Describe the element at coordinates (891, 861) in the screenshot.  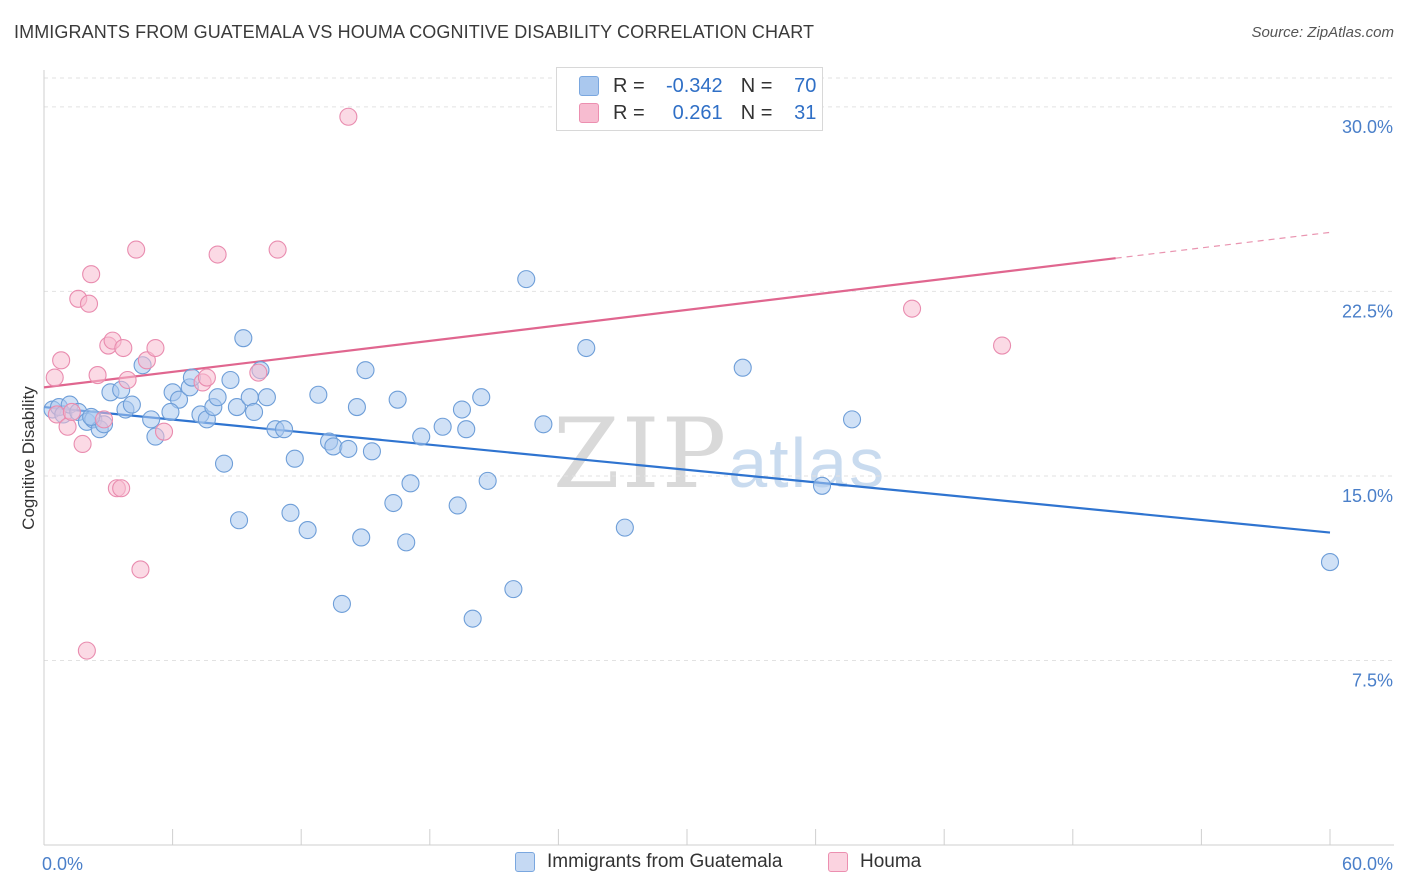
I see `legend-label-houma: Houma` at that location.